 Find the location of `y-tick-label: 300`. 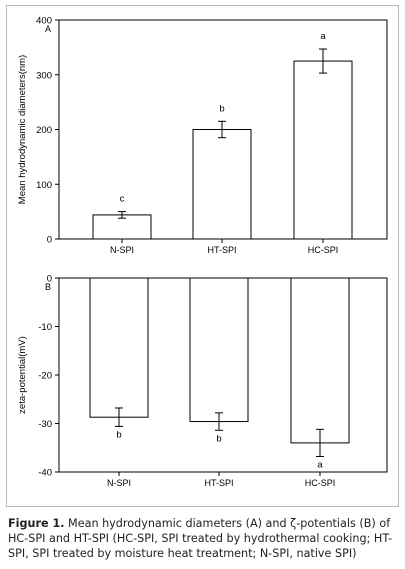

y-tick-label: 300 is located at coordinates (44, 75).